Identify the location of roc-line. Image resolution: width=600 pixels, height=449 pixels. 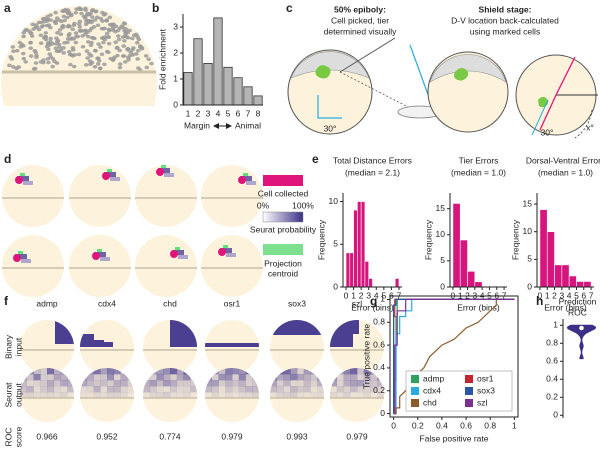
(454, 356).